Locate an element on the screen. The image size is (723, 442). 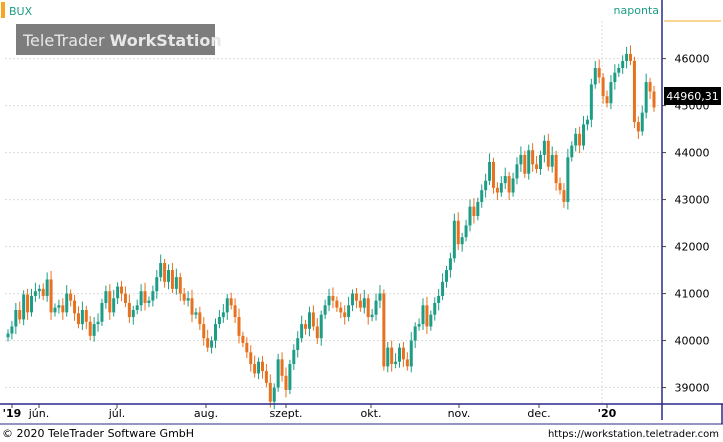
symbol-label: BUX is located at coordinates (21, 11).